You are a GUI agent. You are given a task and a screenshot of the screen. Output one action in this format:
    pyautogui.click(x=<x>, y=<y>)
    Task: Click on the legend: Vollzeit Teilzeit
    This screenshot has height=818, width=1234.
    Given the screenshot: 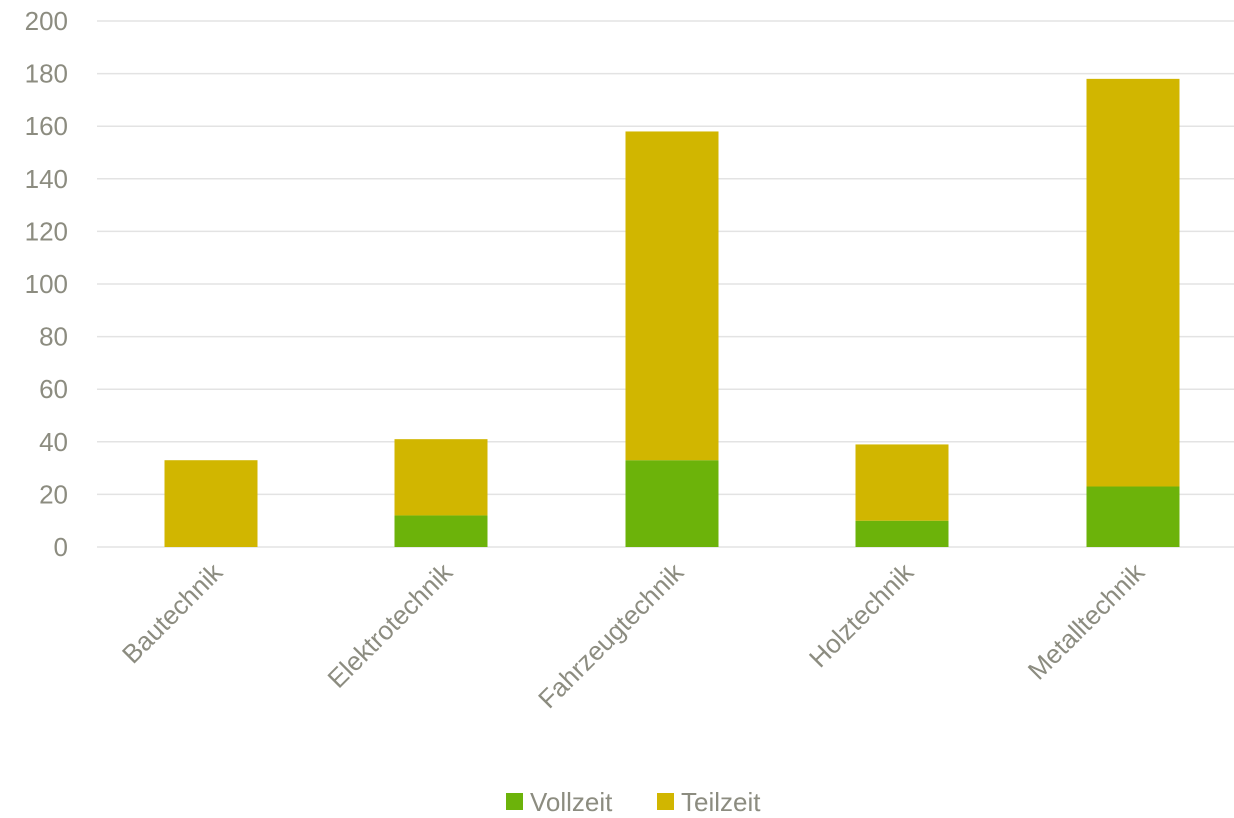 What is the action you would take?
    pyautogui.click(x=633, y=802)
    